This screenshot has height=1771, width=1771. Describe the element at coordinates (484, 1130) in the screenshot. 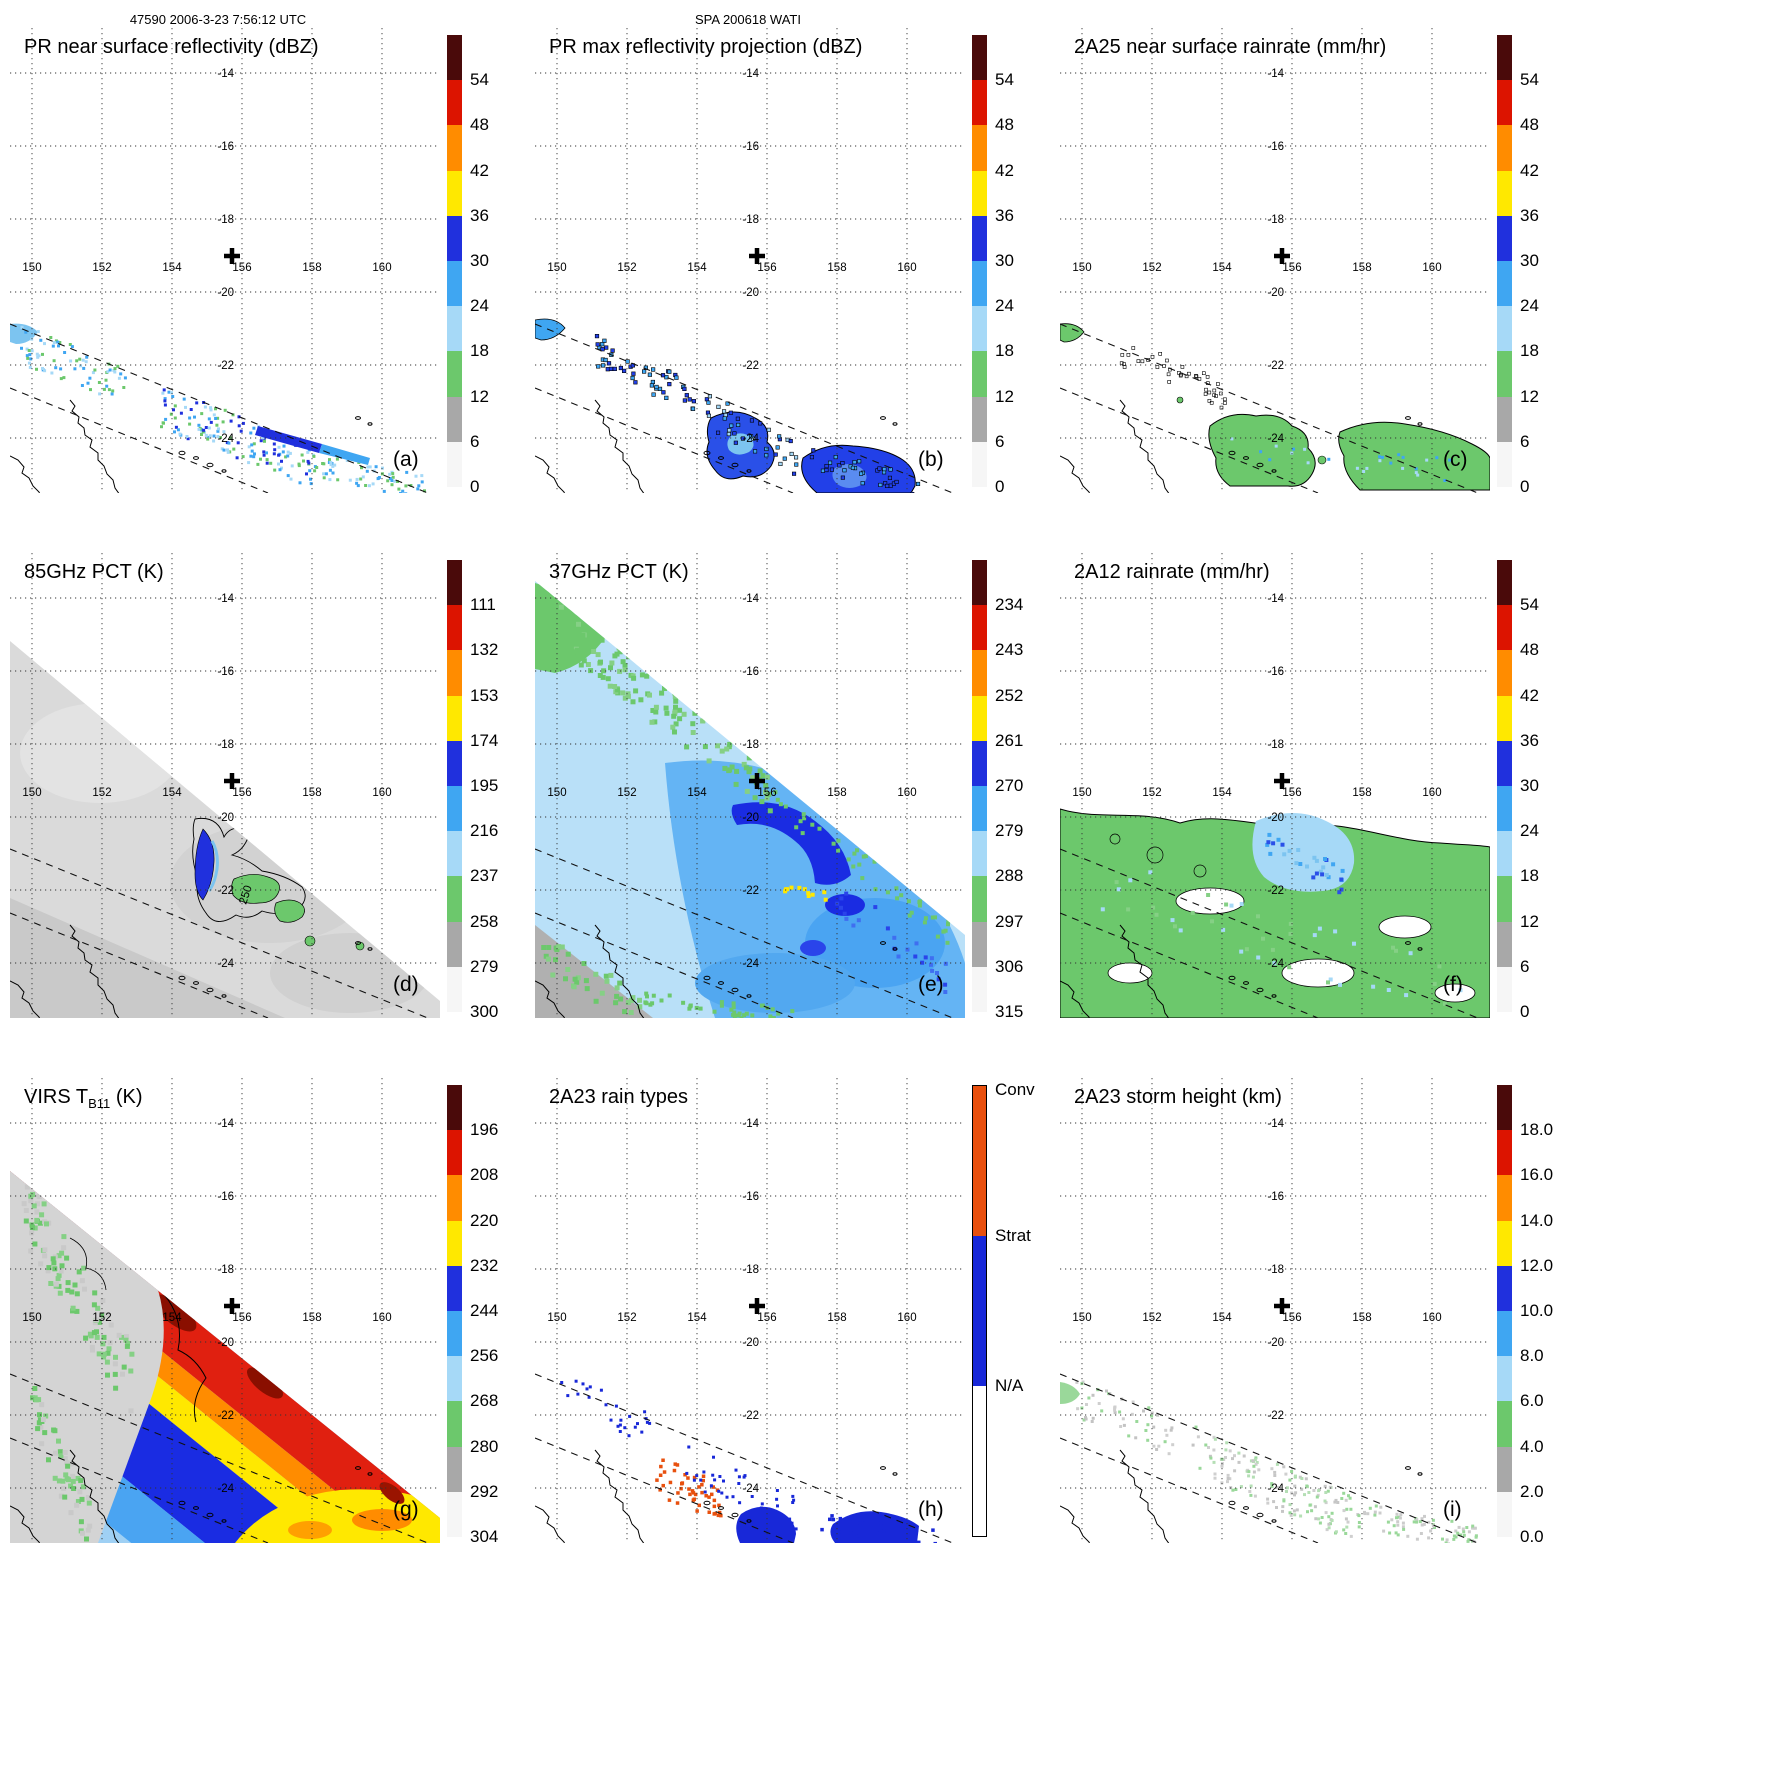

I see `colorbar-tick: 196` at that location.